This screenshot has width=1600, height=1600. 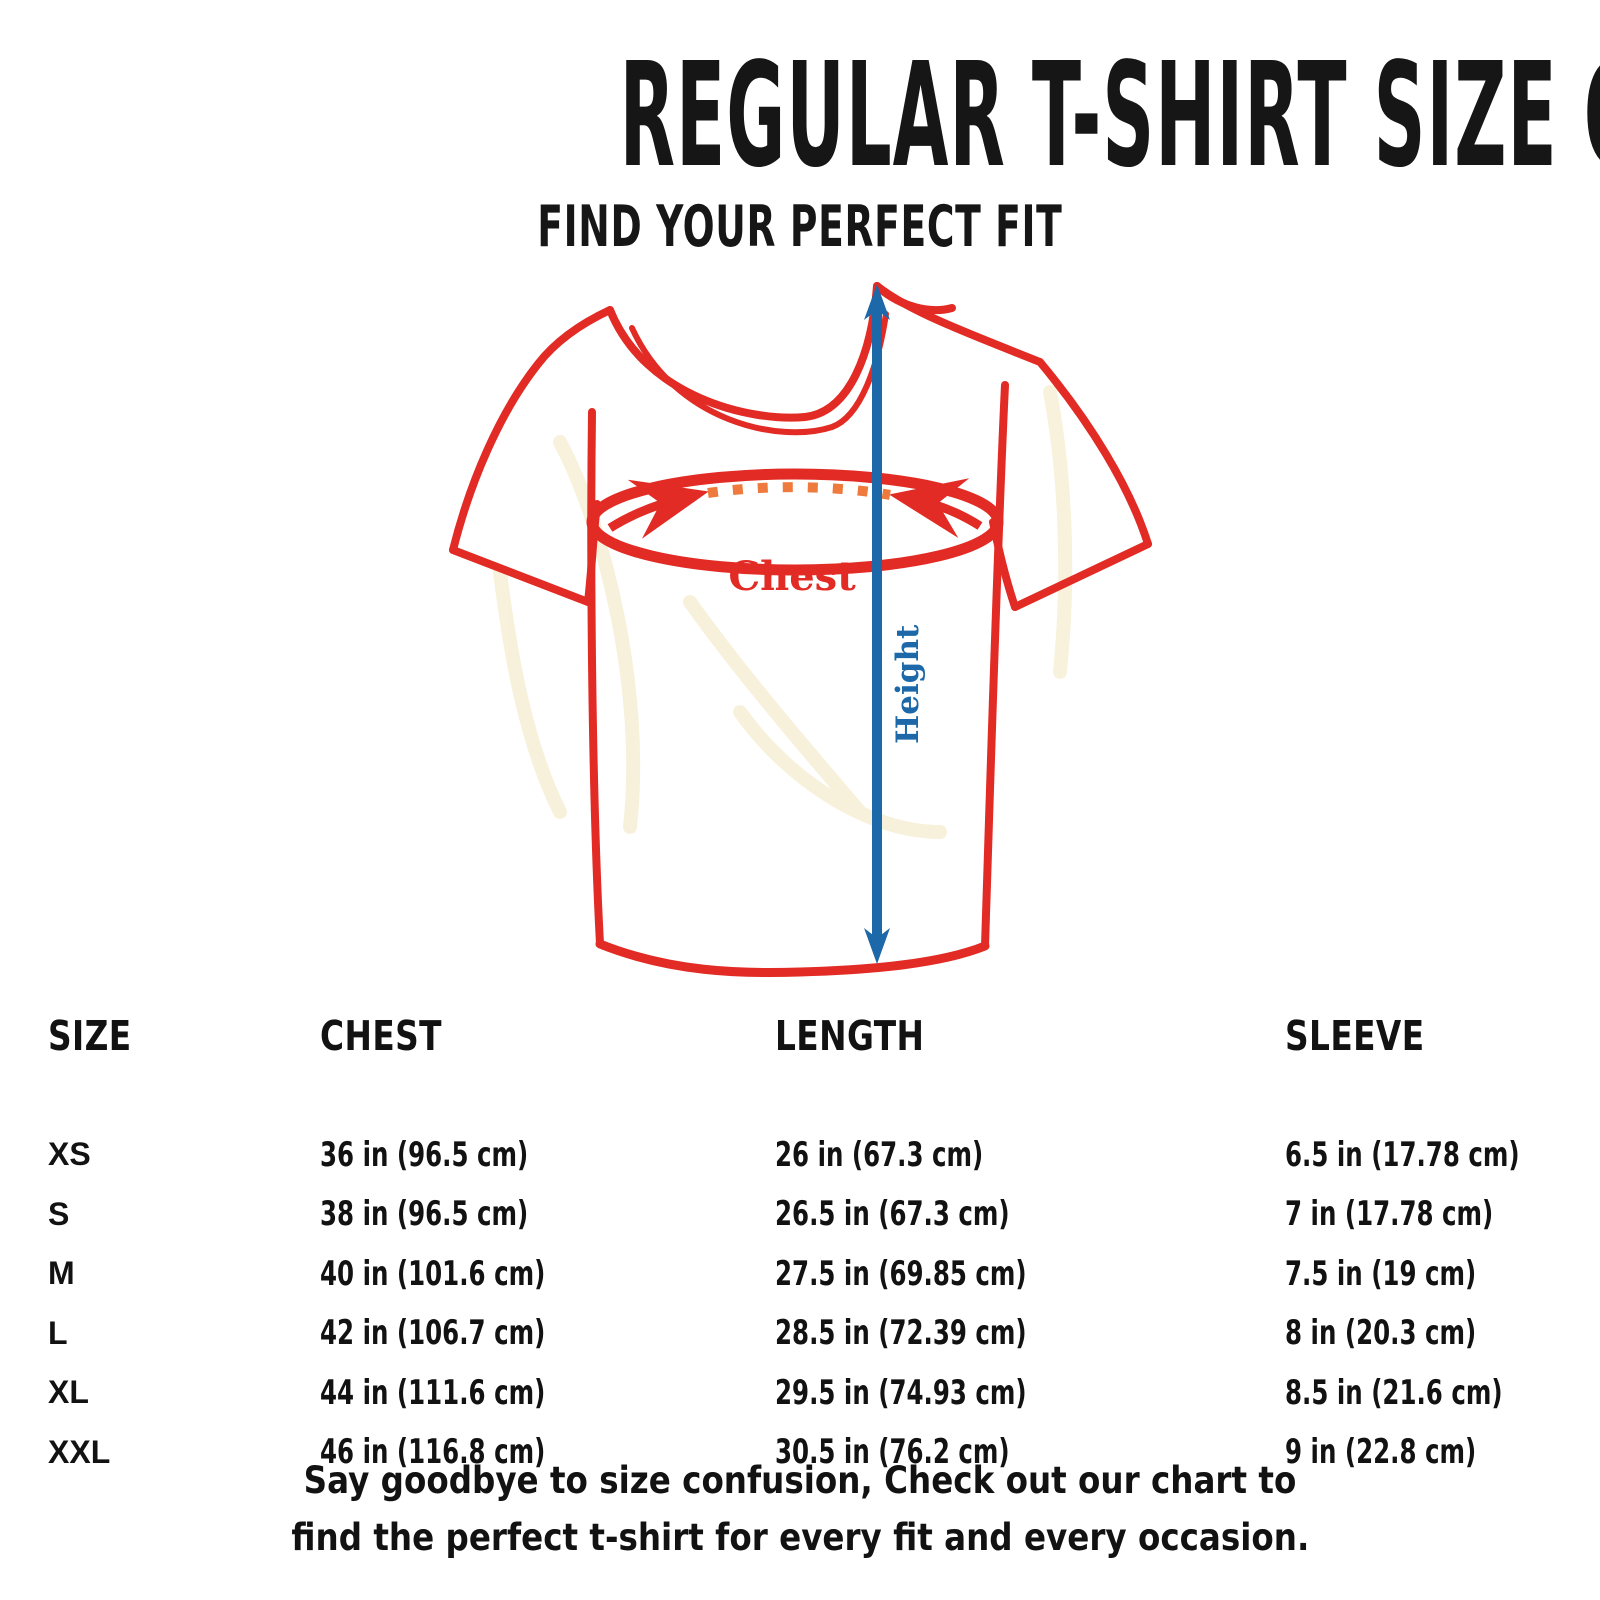 What do you see at coordinates (799, 491) in the screenshot?
I see `chest-dotted-line` at bounding box center [799, 491].